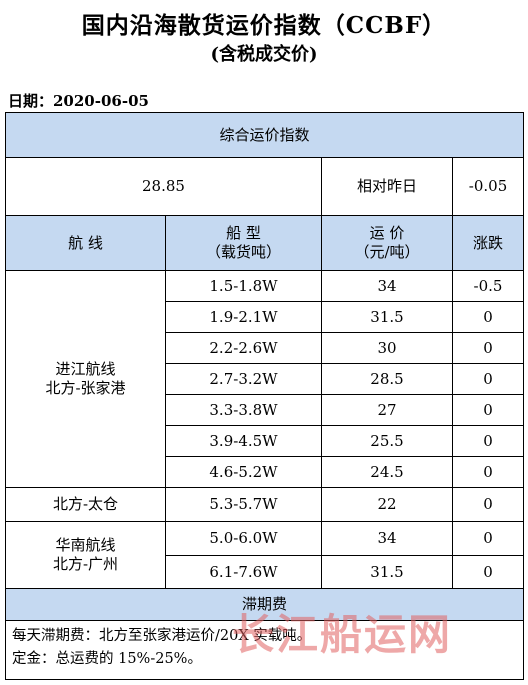  I want to click on ship-type-cell: 2.2-2.6W, so click(243, 348).